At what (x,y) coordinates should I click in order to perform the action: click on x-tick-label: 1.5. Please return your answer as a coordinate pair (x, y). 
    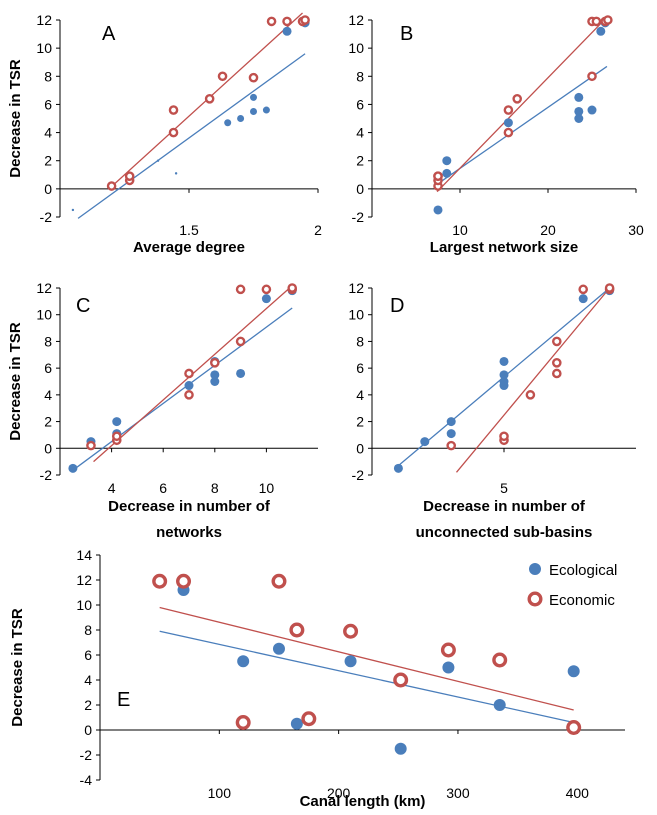
    Looking at the image, I should click on (189, 230).